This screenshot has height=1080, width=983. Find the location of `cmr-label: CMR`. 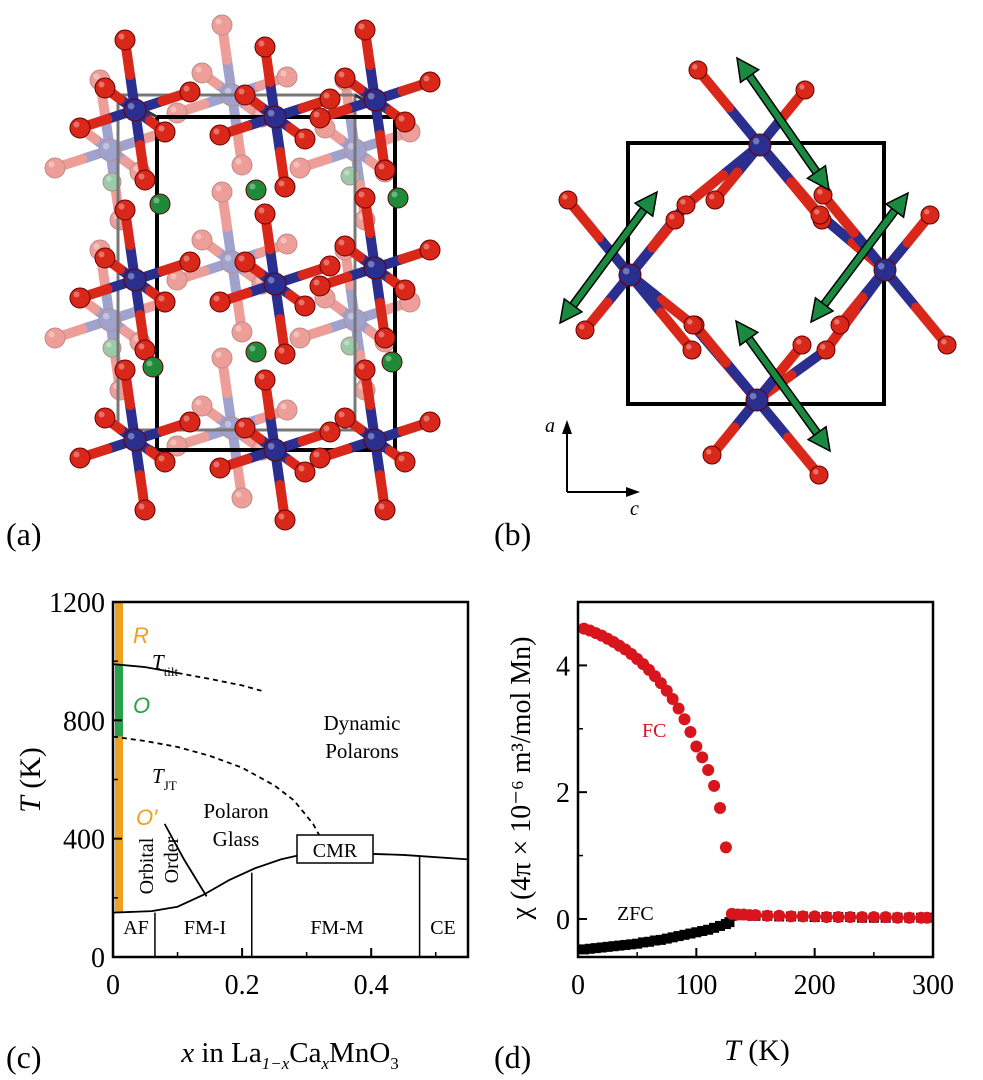

cmr-label: CMR is located at coordinates (335, 851).